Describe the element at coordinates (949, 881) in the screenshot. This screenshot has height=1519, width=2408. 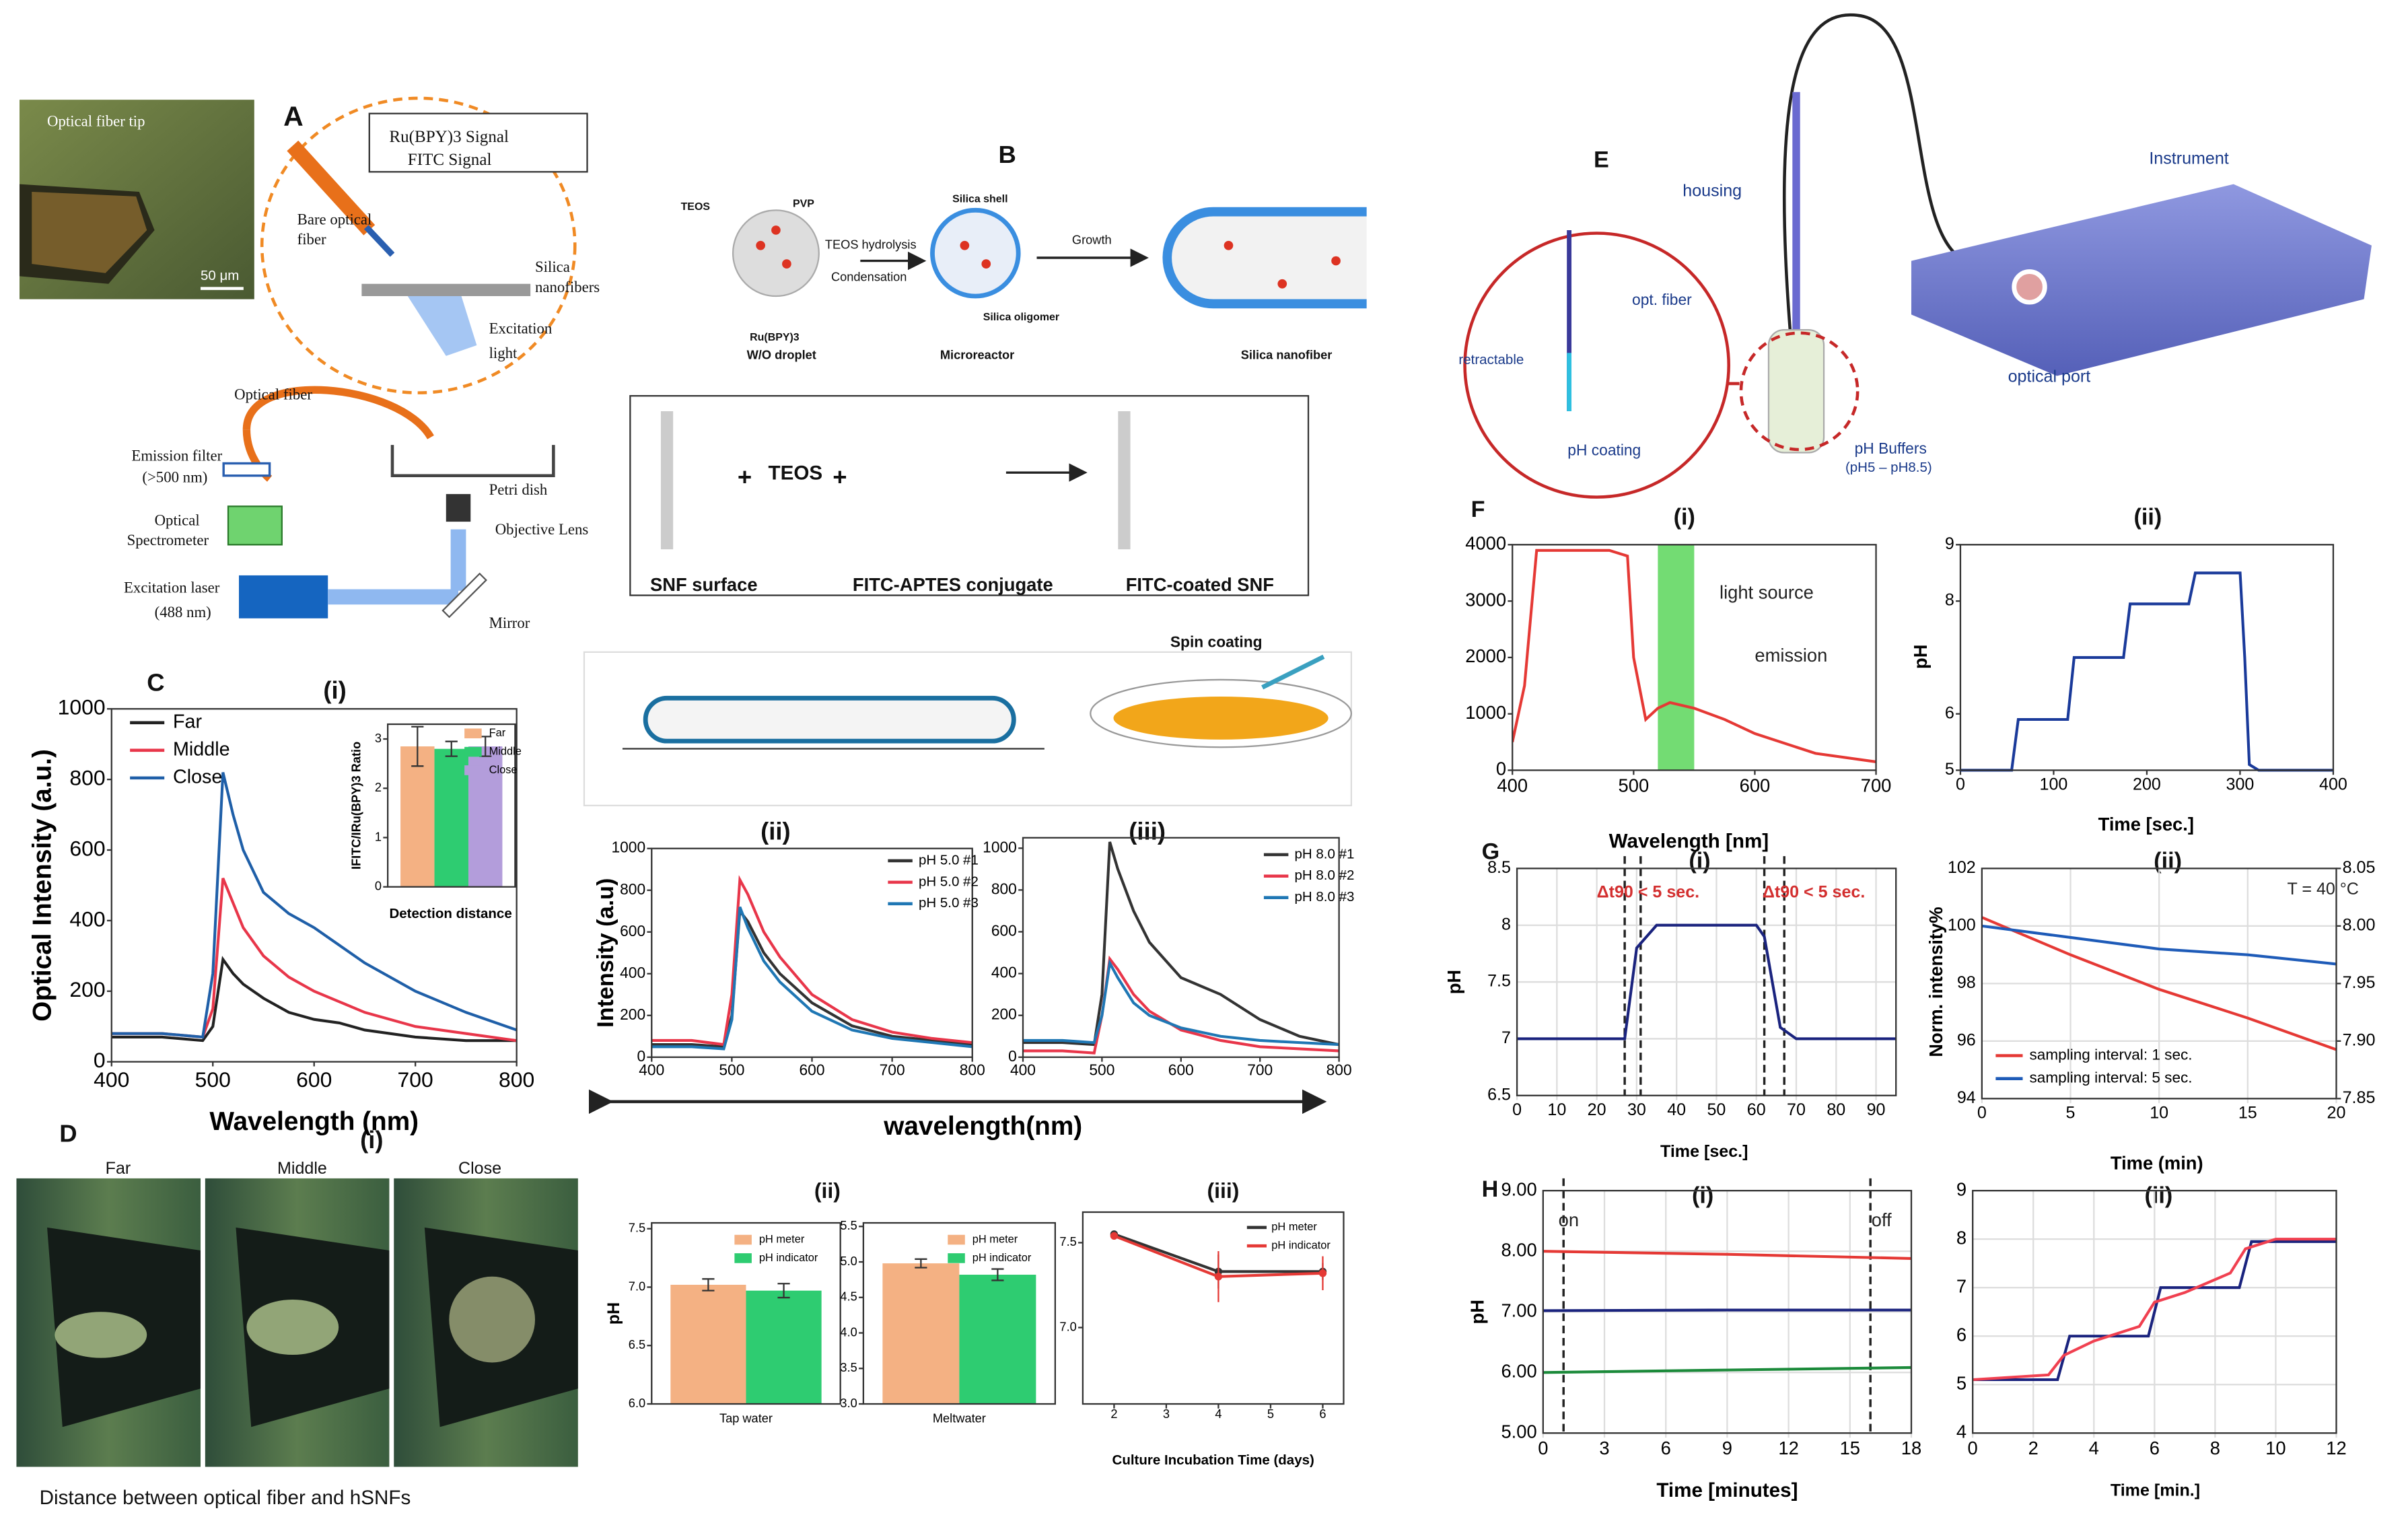
I see `legend-label: pH 5.0 #2` at that location.